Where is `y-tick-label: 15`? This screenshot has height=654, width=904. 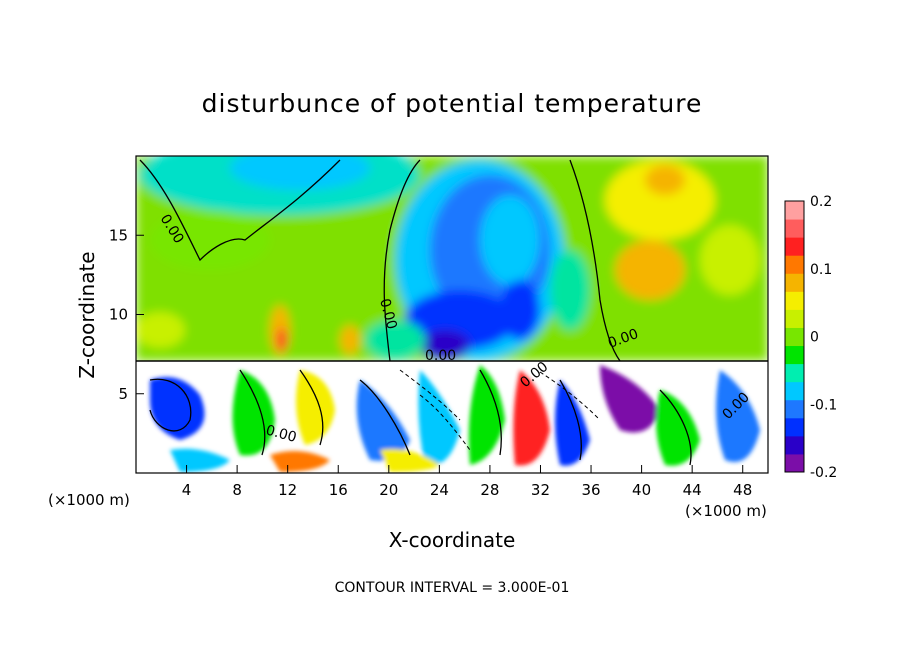
y-tick-label: 15 is located at coordinates (118, 235).